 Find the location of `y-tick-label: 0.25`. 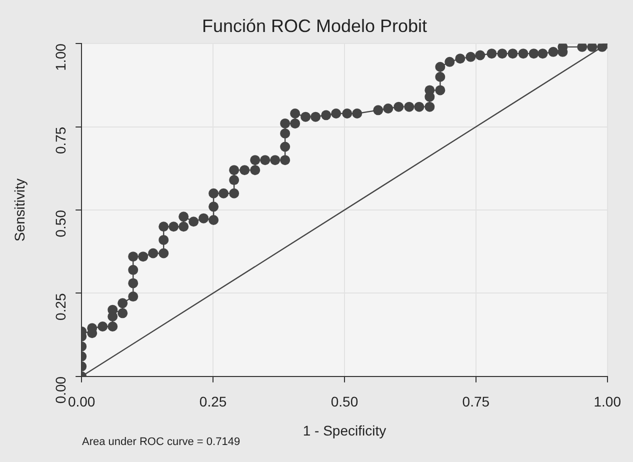

y-tick-label: 0.25 is located at coordinates (60, 306).